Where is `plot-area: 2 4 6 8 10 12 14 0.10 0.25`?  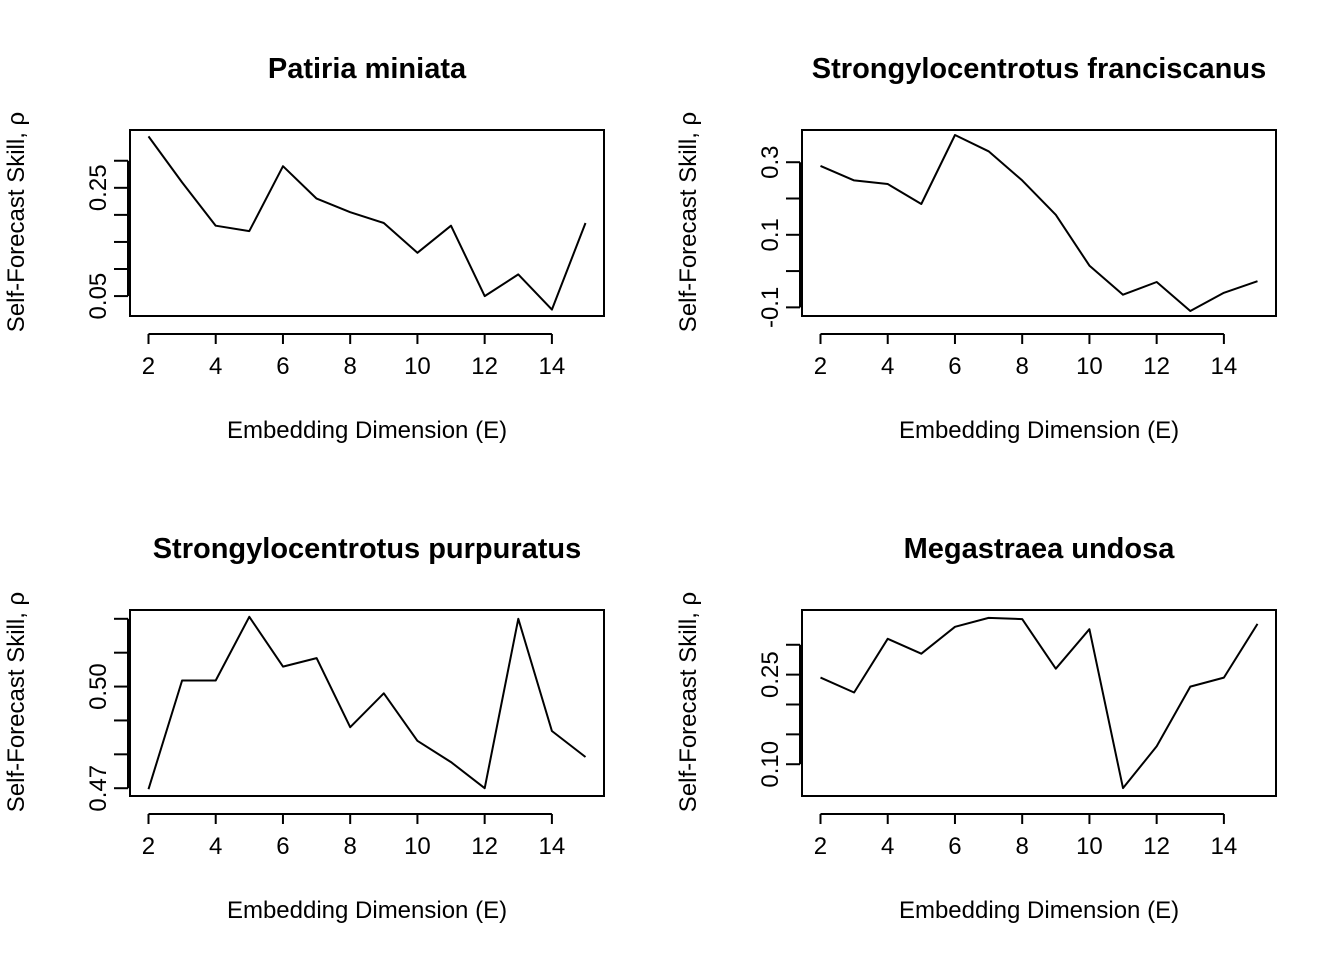
plot-area: 2 4 6 8 10 12 14 0.10 0.25 is located at coordinates (1017, 734).